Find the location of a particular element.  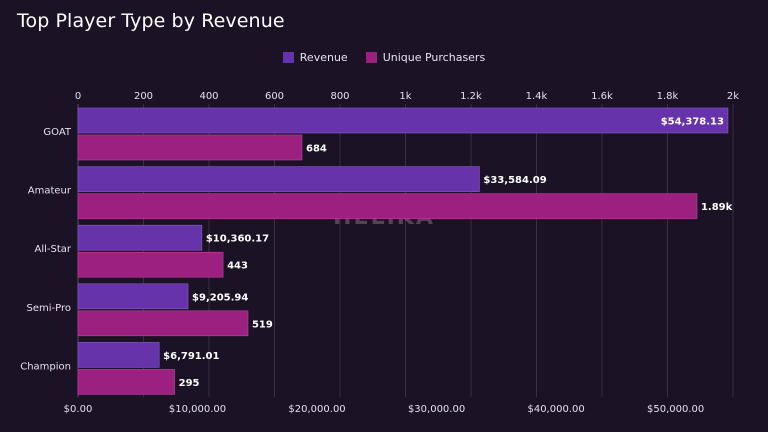

legend-item-unique-purchasers: Unique Purchasers is located at coordinates (425, 57).